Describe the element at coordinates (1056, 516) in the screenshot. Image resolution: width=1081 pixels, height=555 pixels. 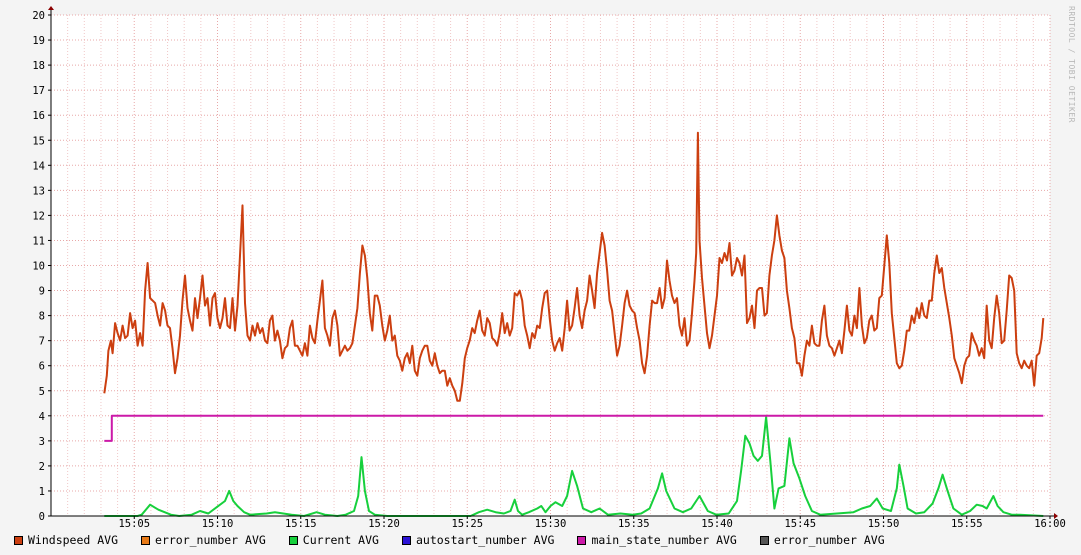
I see `x-axis-arrow-icon` at that location.